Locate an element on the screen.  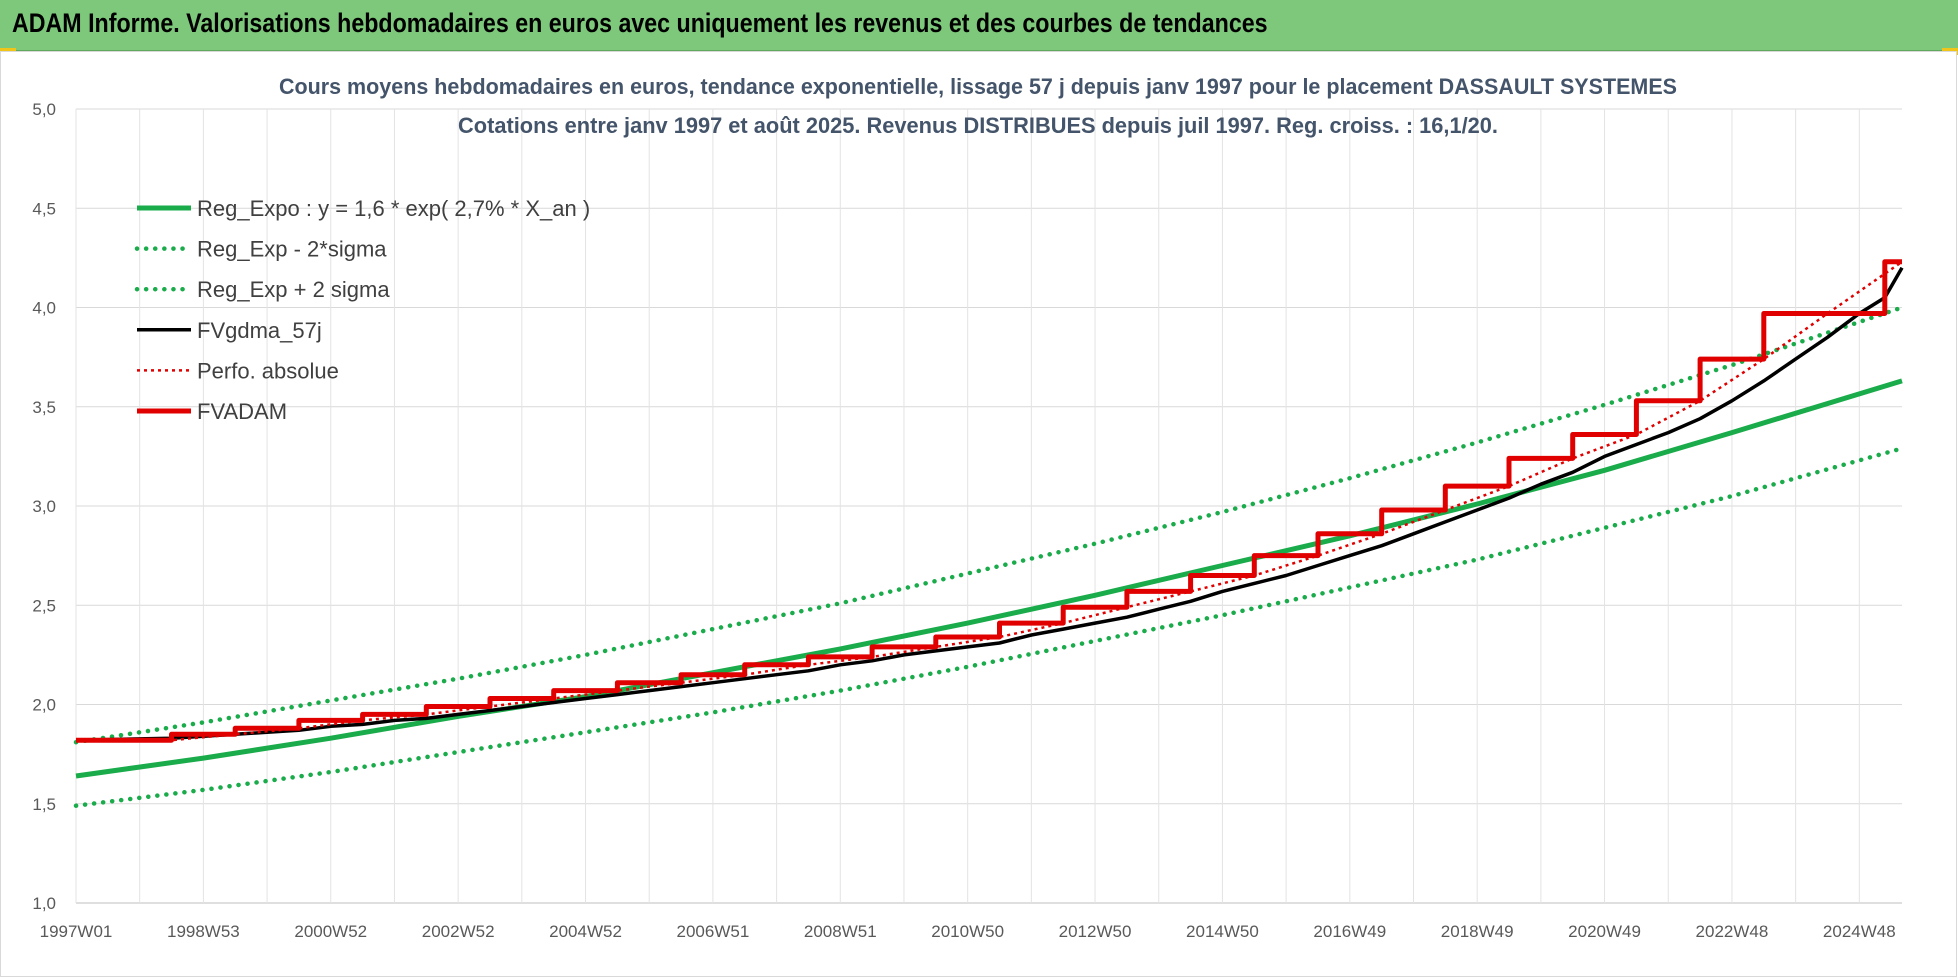
x-tick-label: 2014W50 is located at coordinates (1222, 931).